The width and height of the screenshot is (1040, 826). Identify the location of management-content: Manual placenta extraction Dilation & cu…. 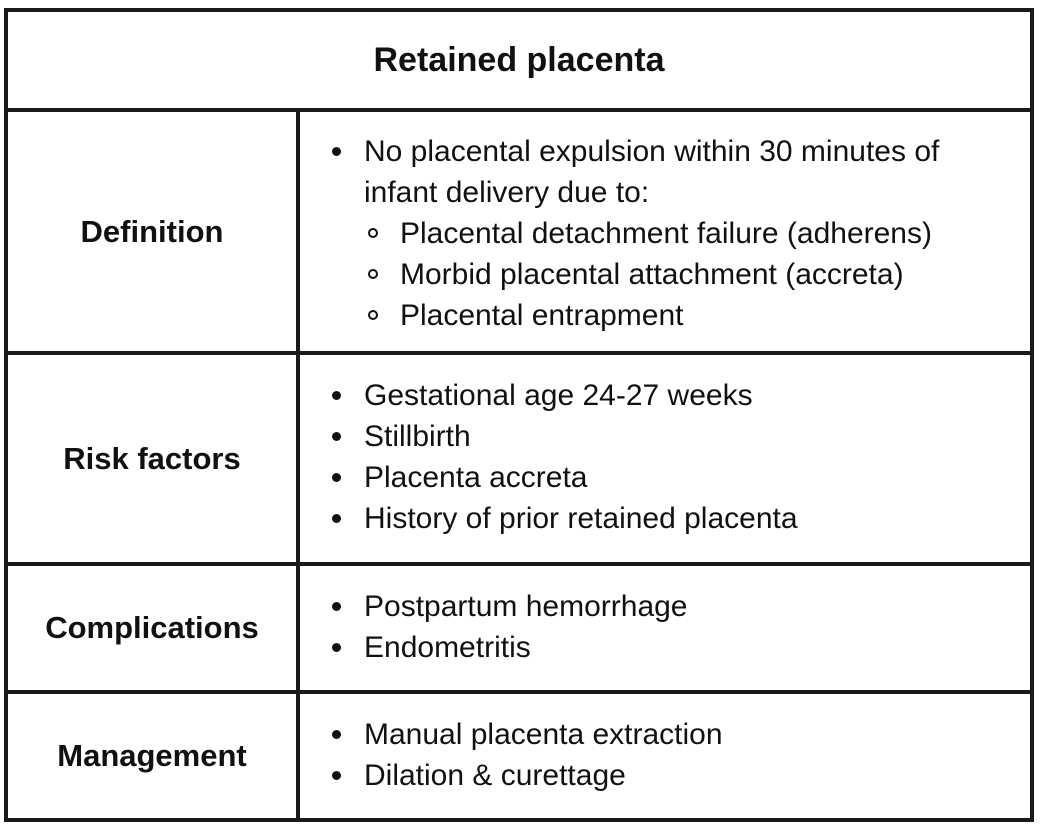
(665, 756).